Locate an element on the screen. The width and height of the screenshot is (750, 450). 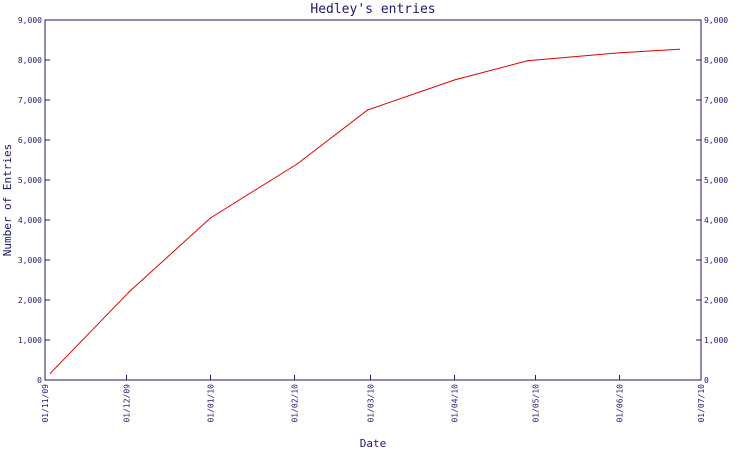
y-tick-label-left: 8,000 is located at coordinates (30, 60).